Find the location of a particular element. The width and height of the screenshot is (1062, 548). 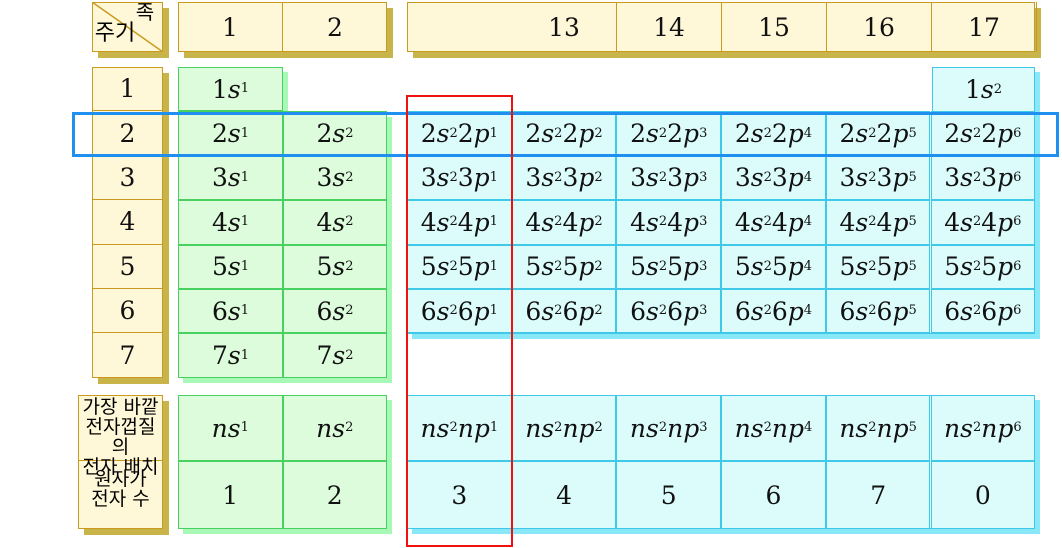

outer-config-cell: ns 2 np 3 is located at coordinates (669, 428).